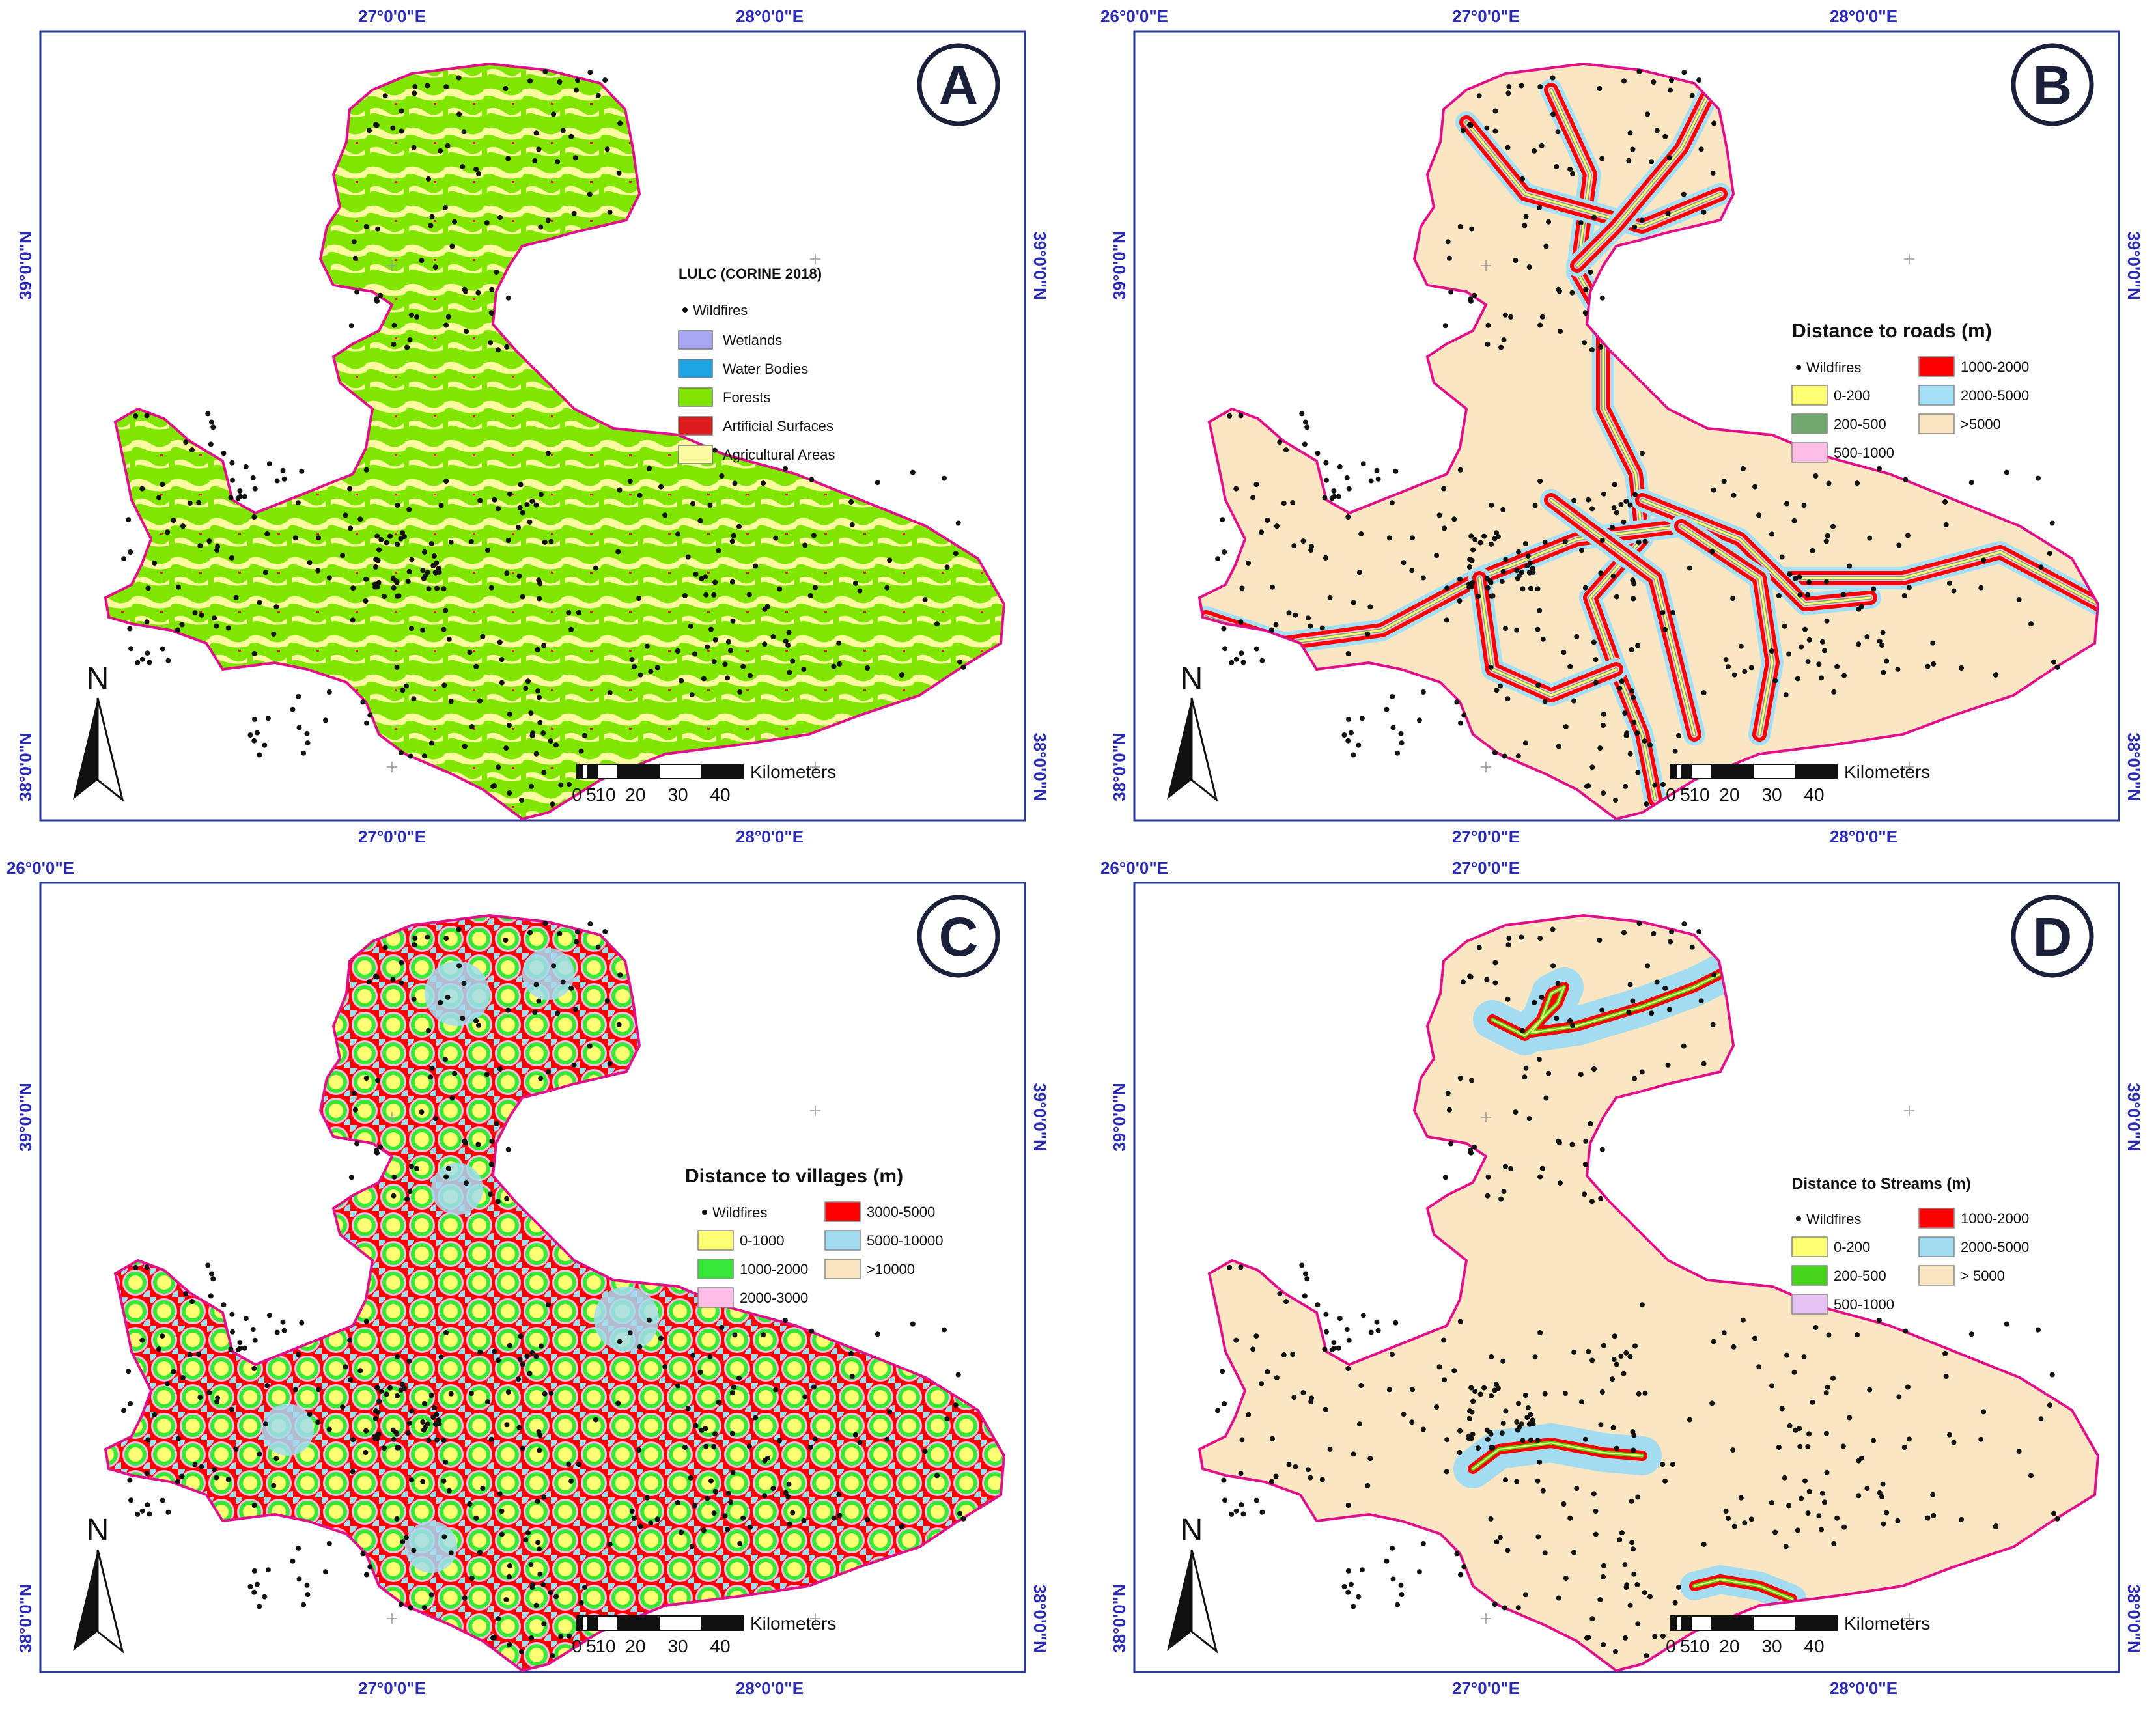 The image size is (2156, 1711). I want to click on scale-tick-label: 30, so click(1772, 795).